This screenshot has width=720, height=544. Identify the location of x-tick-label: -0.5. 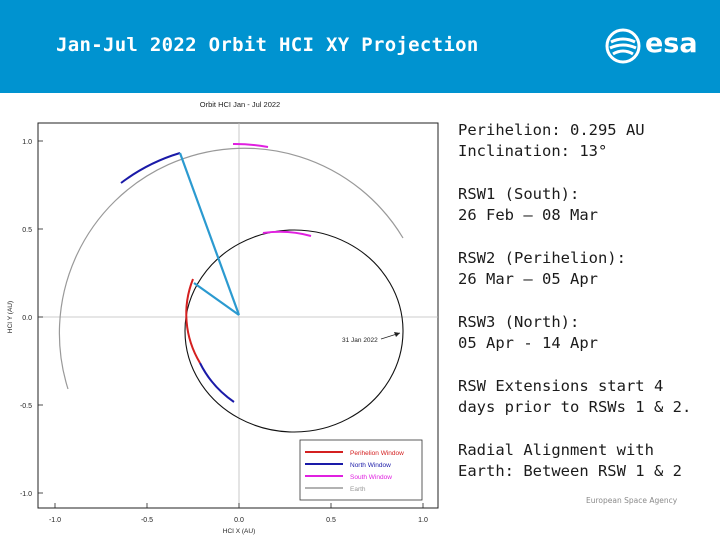
(147, 520).